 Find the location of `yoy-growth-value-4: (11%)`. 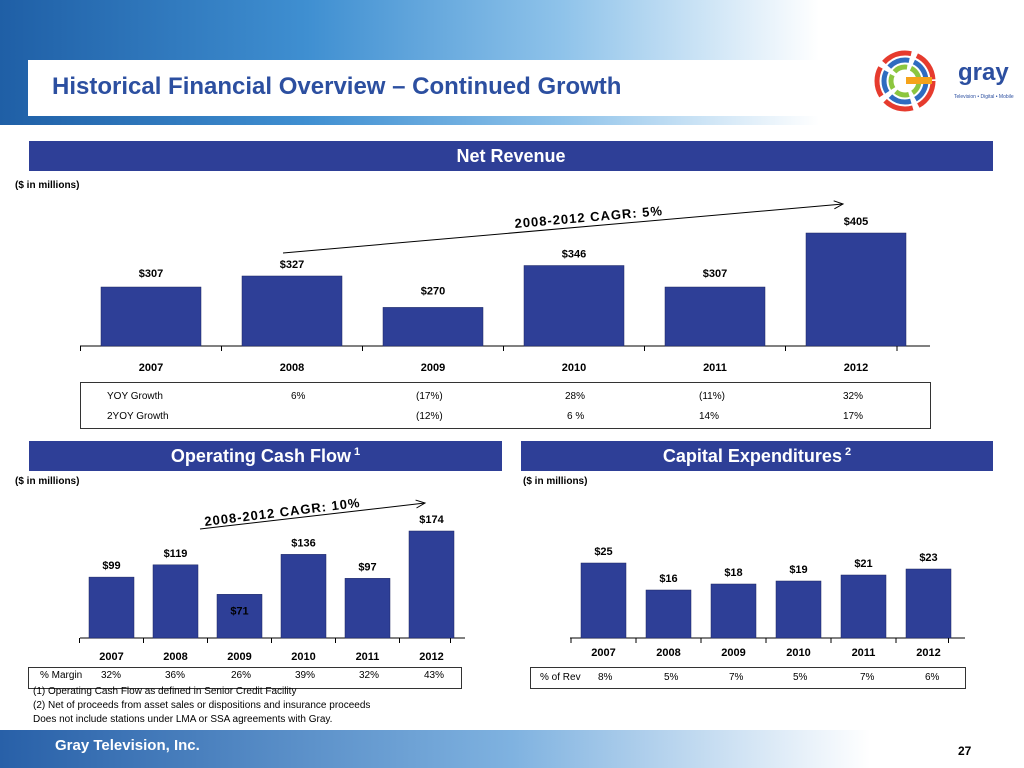

yoy-growth-value-4: (11%) is located at coordinates (712, 396).